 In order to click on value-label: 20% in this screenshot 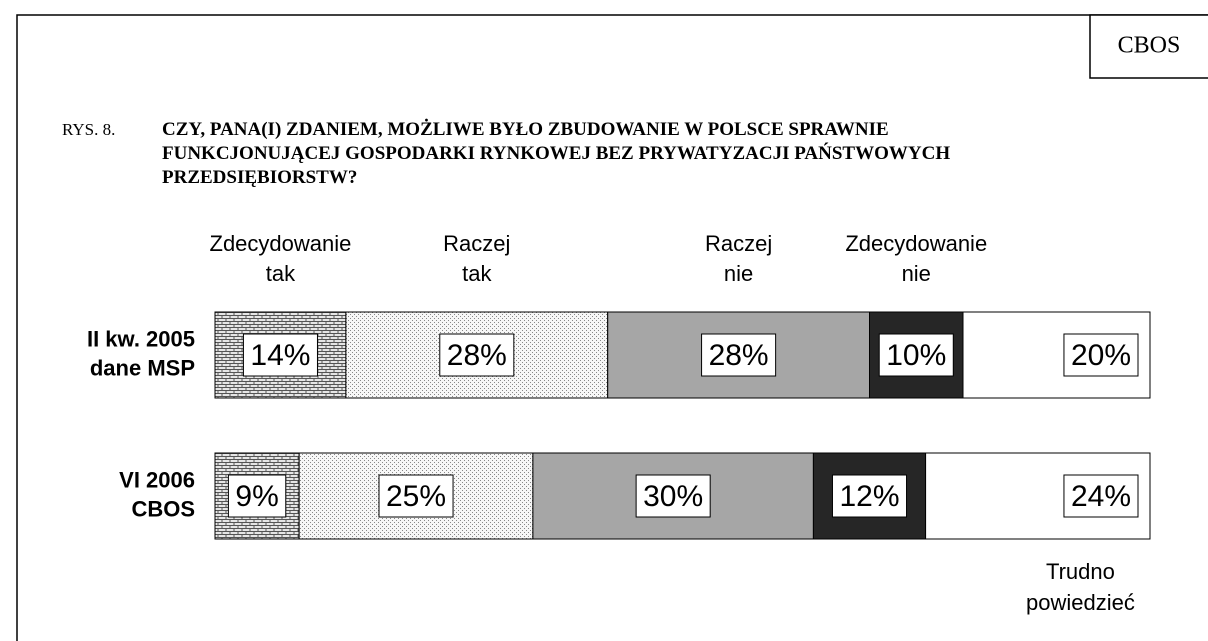, I will do `click(1101, 355)`.